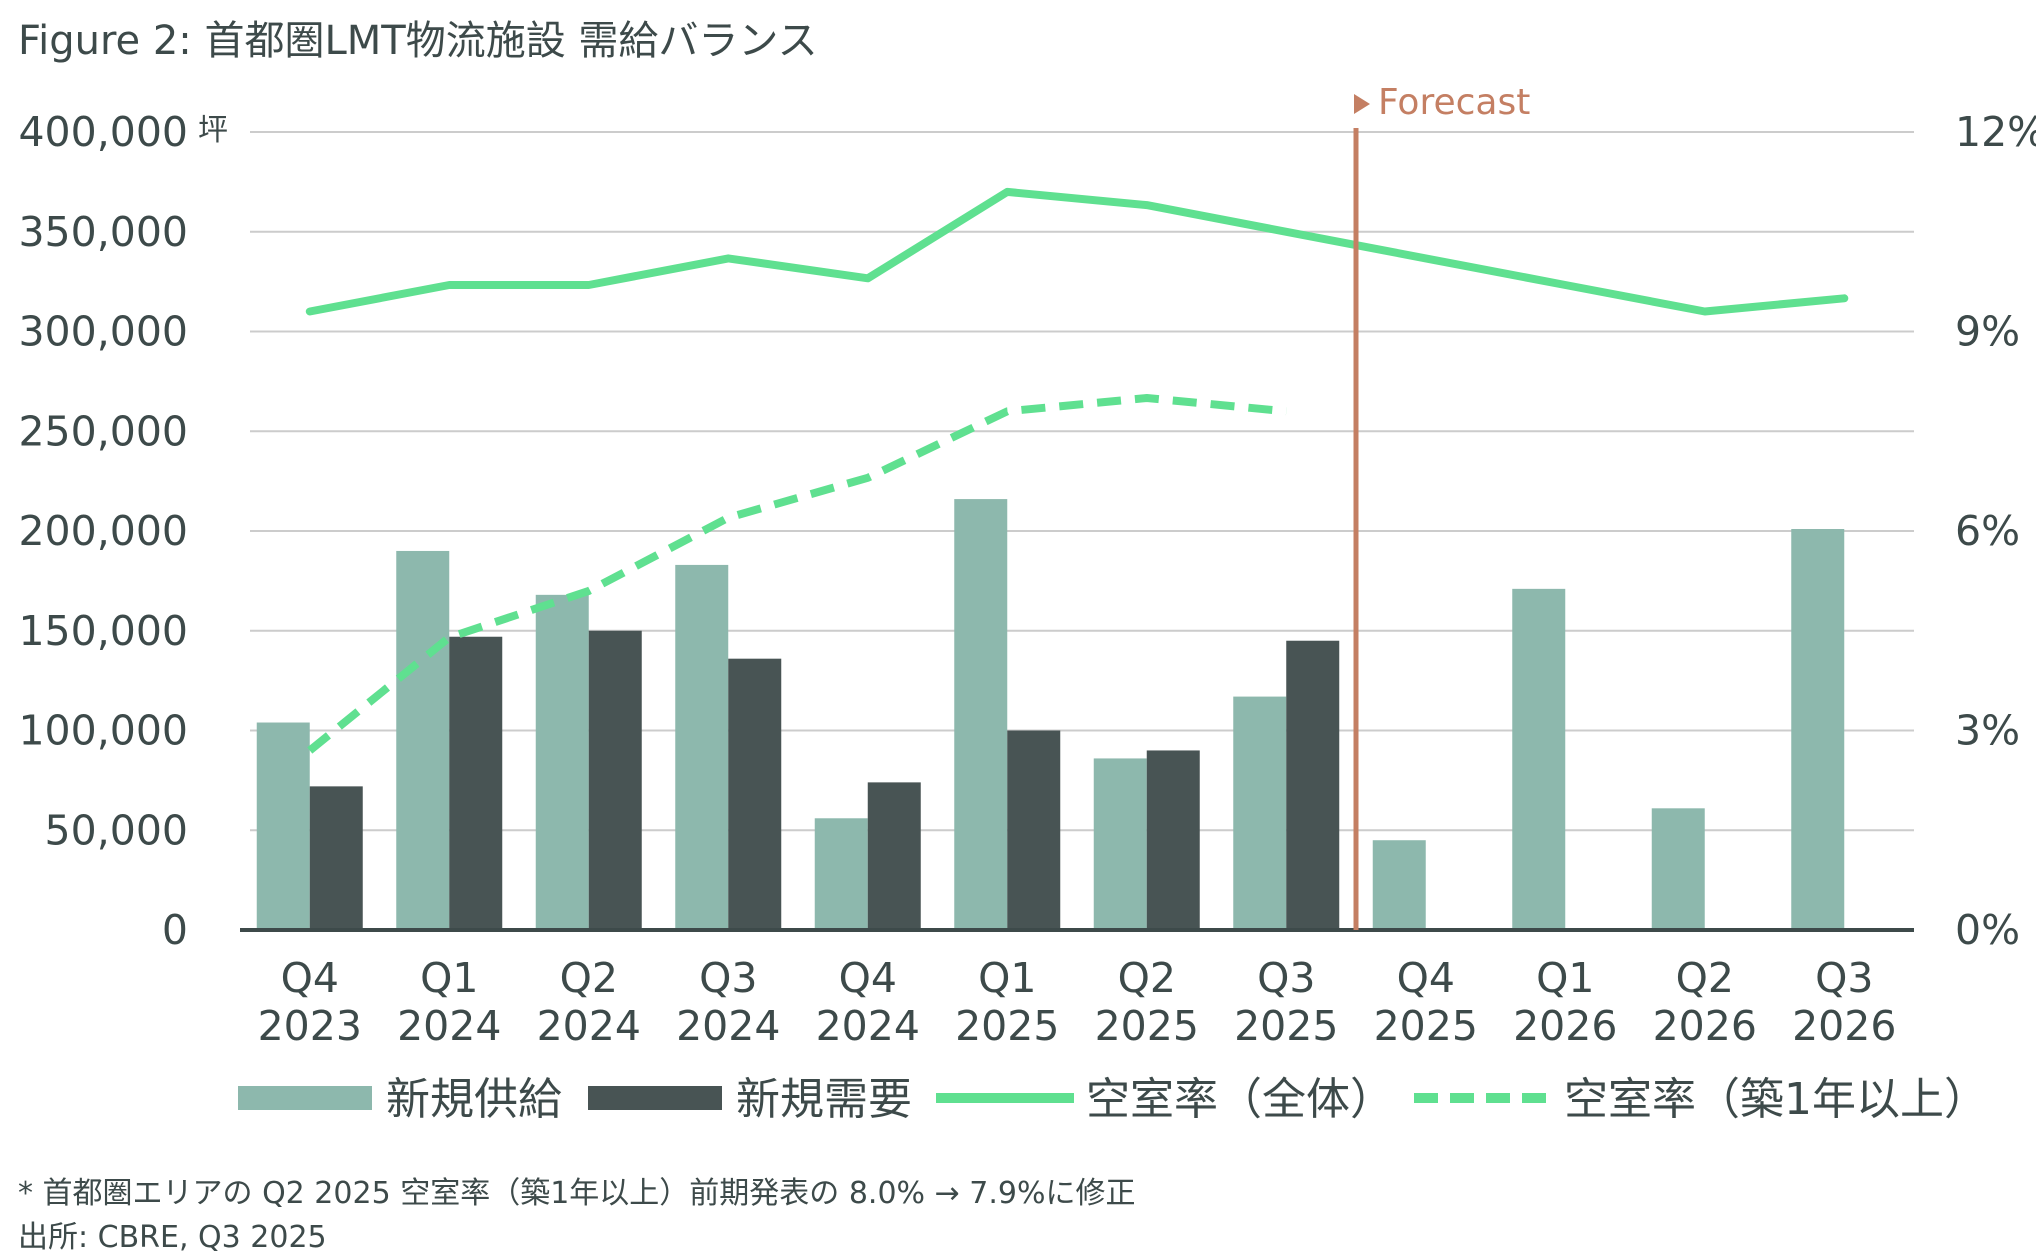 This screenshot has height=1258, width=2036. I want to click on forecast-label: Forecast, so click(1454, 102).